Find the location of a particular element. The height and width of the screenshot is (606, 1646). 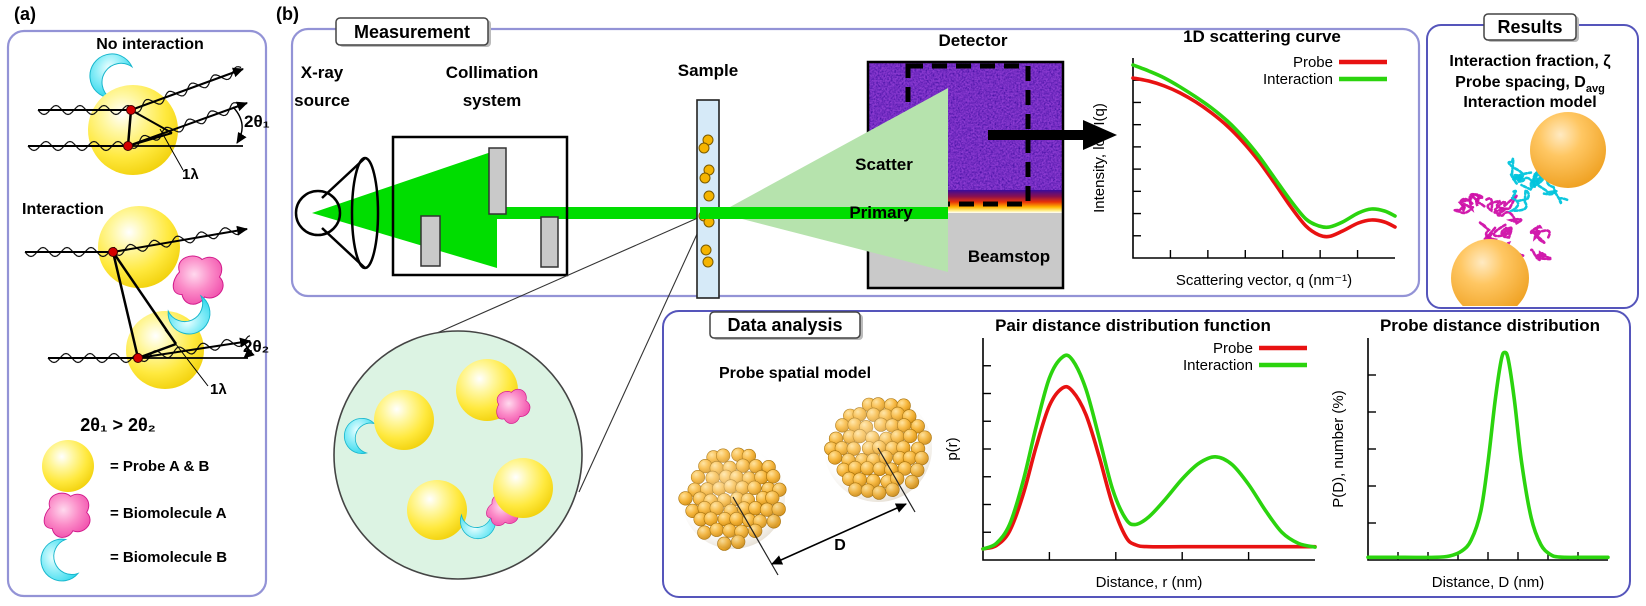

results-title: Results is located at coordinates (1529, 27).